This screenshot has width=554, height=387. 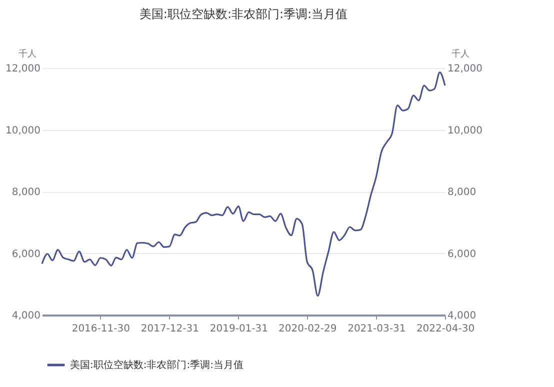 I want to click on y2-axis-title: 千人, so click(x=461, y=54).